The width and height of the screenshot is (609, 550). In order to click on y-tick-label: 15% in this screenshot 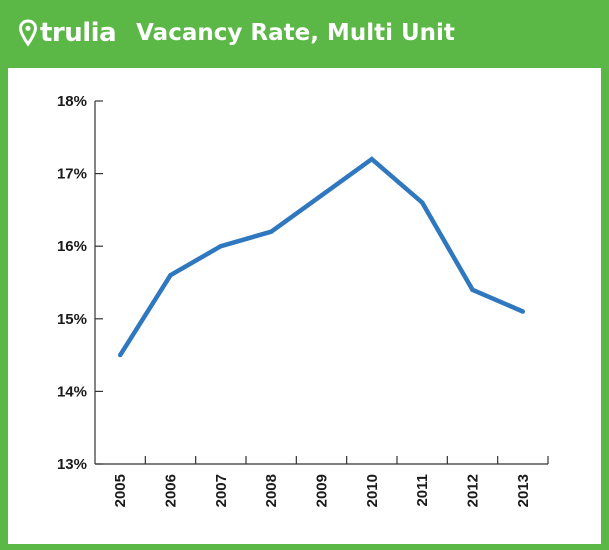, I will do `click(72, 319)`.